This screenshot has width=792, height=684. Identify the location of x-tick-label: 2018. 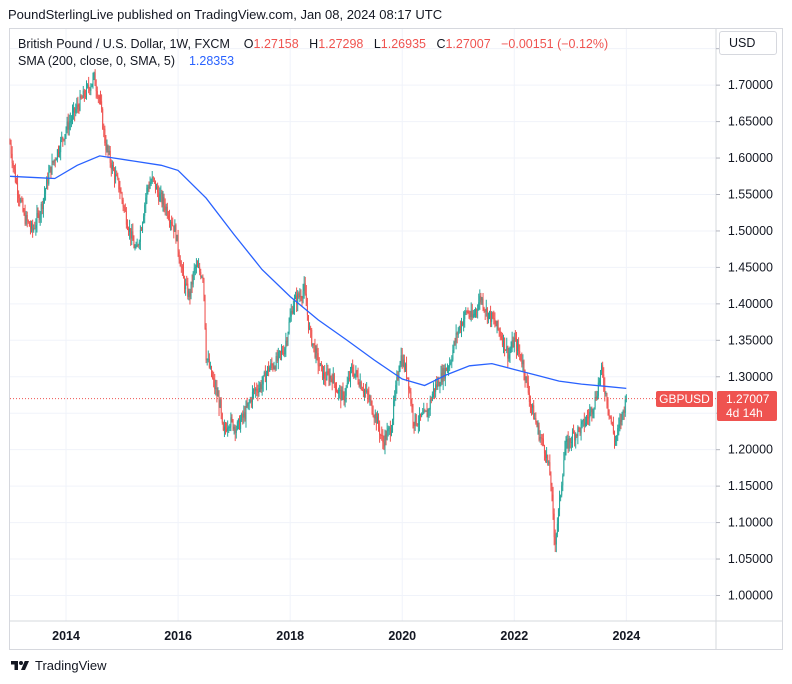
(290, 636).